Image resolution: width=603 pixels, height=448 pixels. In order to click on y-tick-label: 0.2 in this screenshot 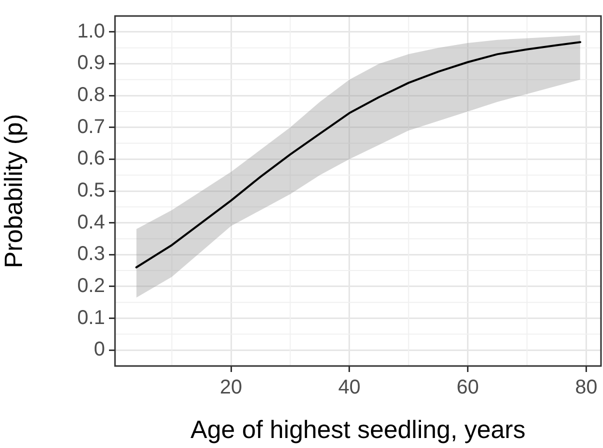, I will do `click(91, 285)`.